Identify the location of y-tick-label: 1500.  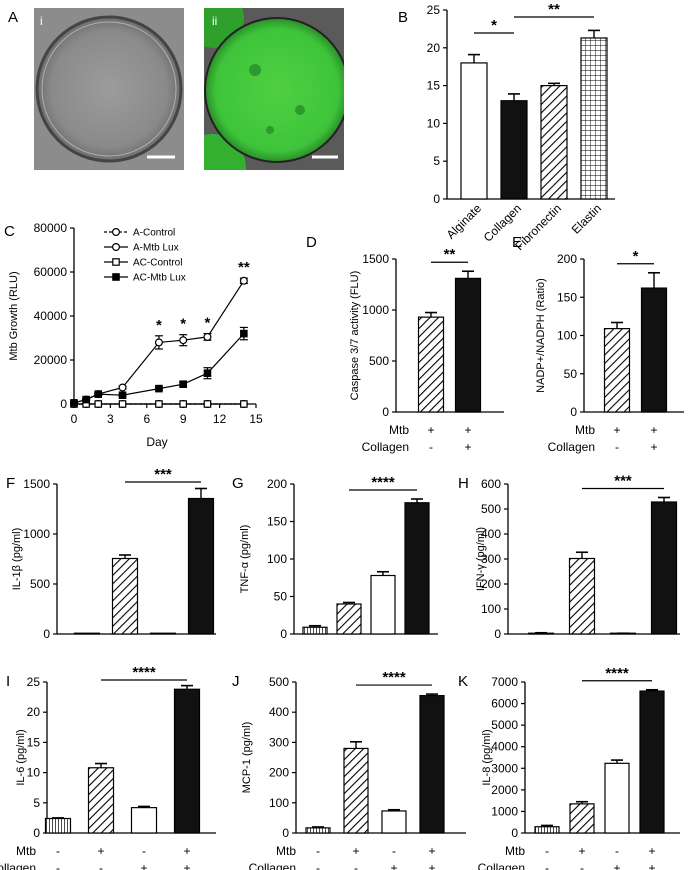
(375, 259).